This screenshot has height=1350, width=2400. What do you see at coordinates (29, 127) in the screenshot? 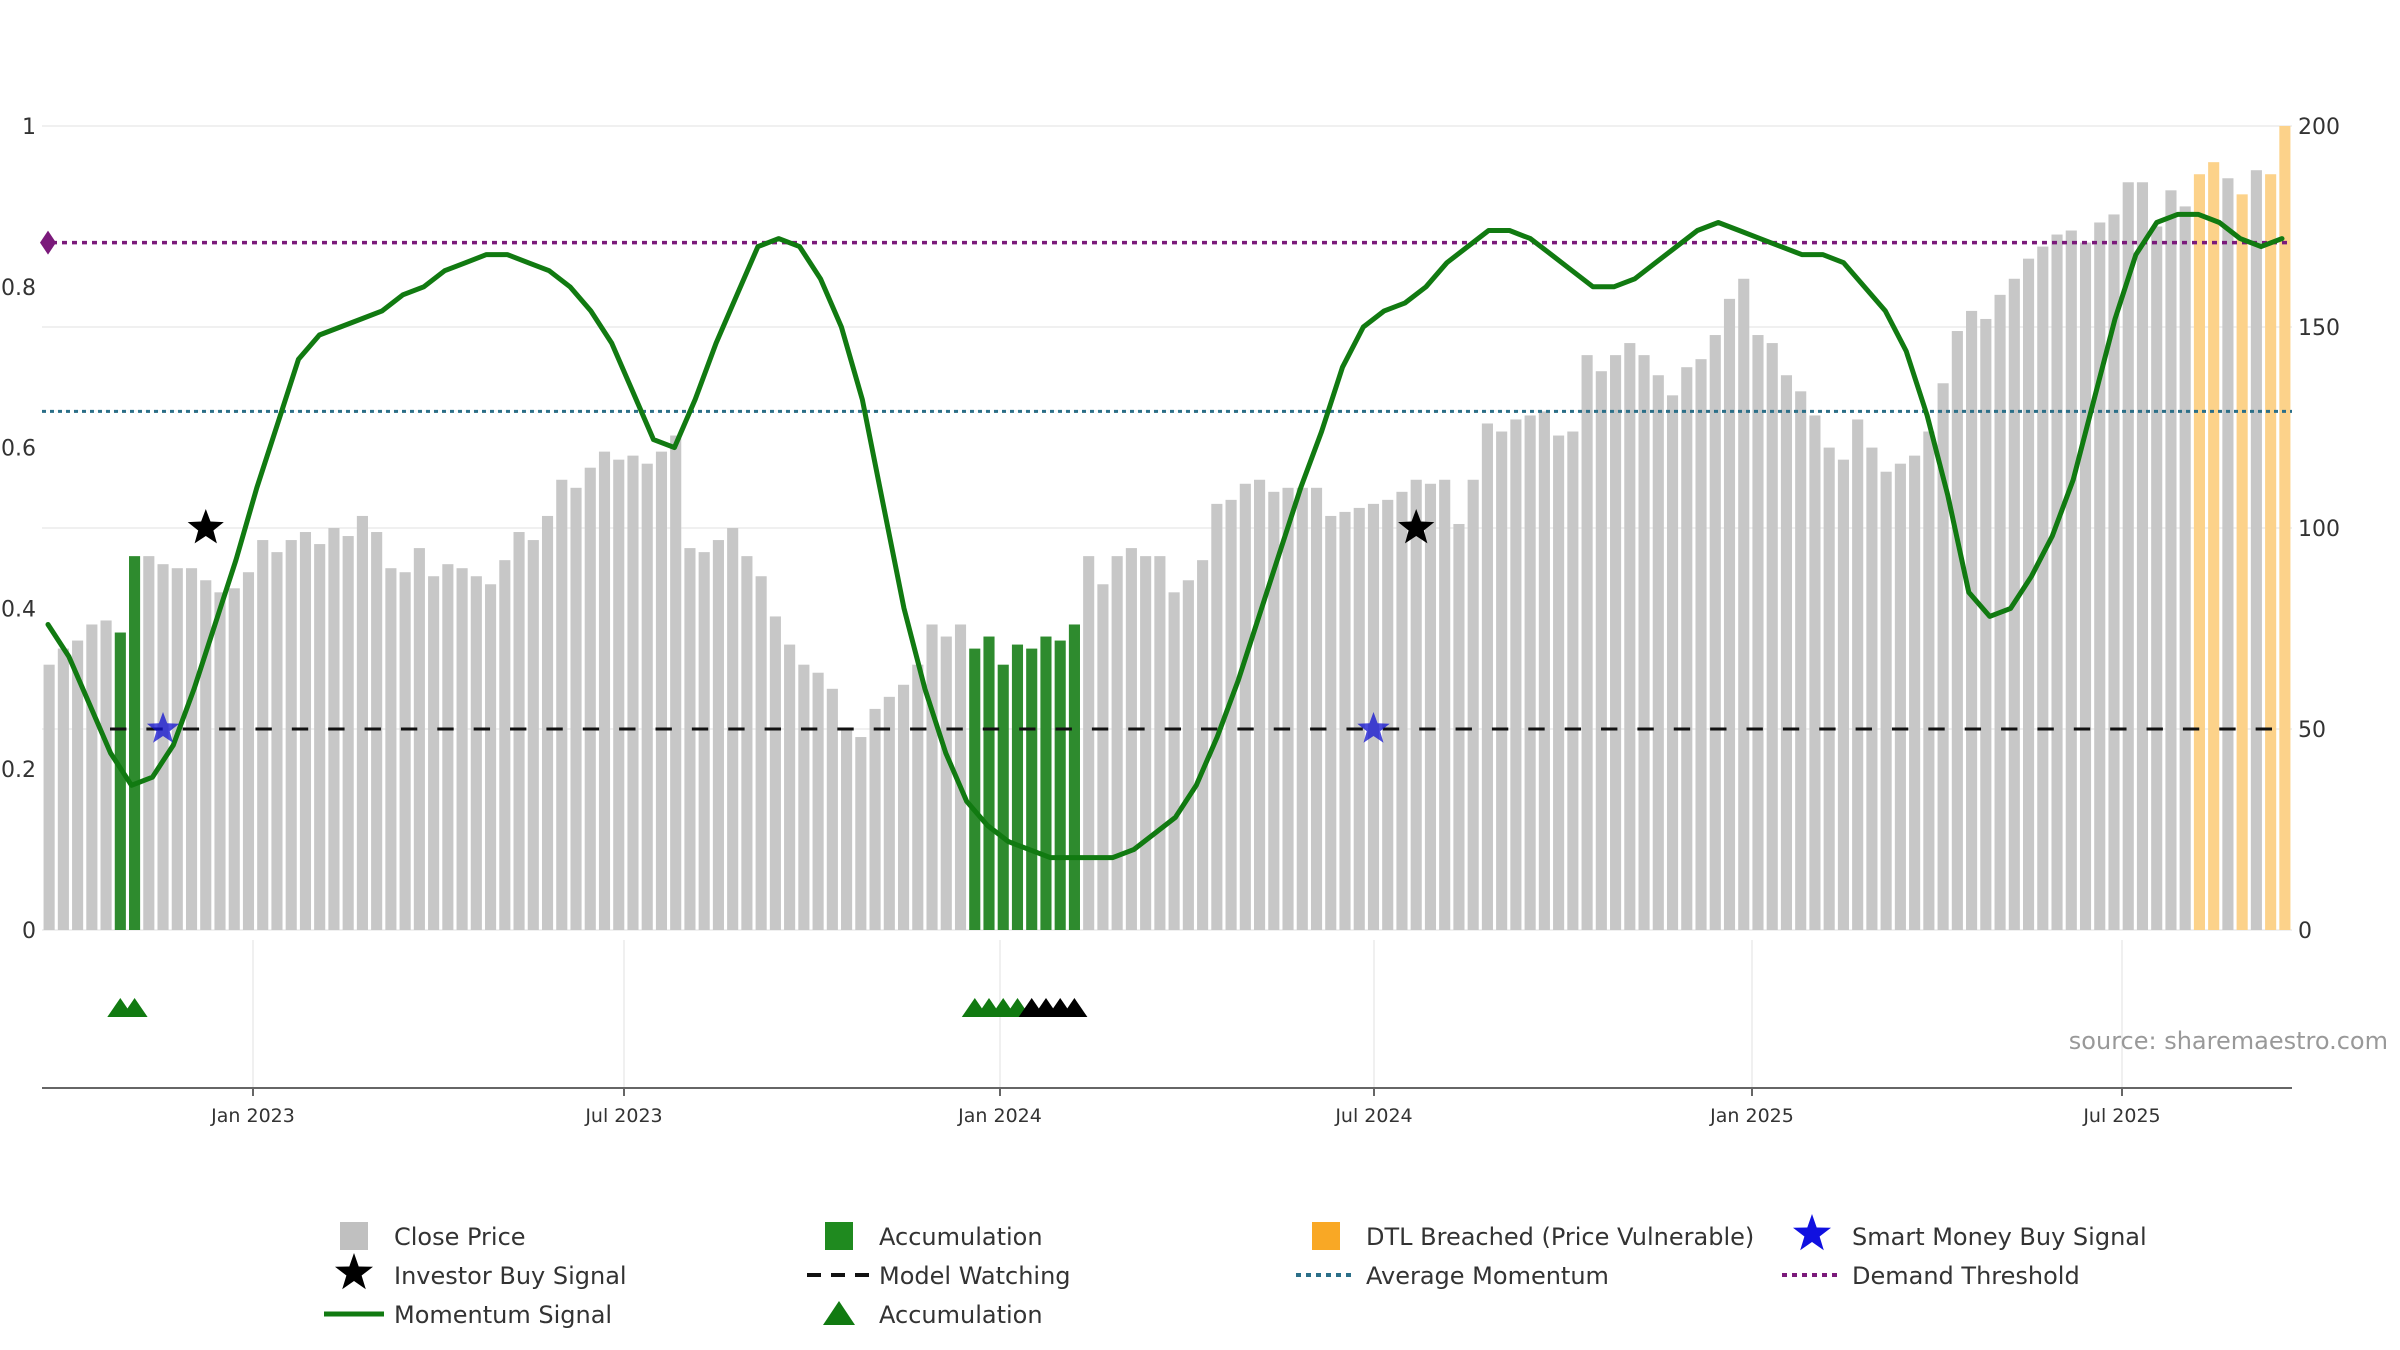
I see `left-axis-tick: 1` at bounding box center [29, 127].